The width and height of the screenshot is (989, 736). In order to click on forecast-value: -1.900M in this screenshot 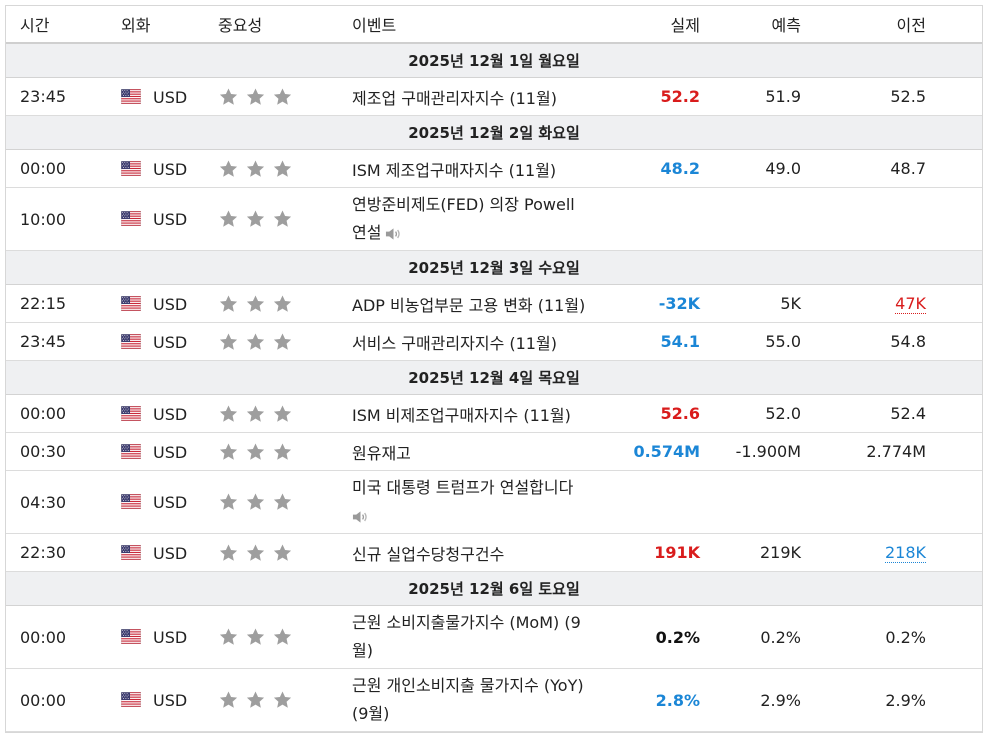, I will do `click(750, 451)`.